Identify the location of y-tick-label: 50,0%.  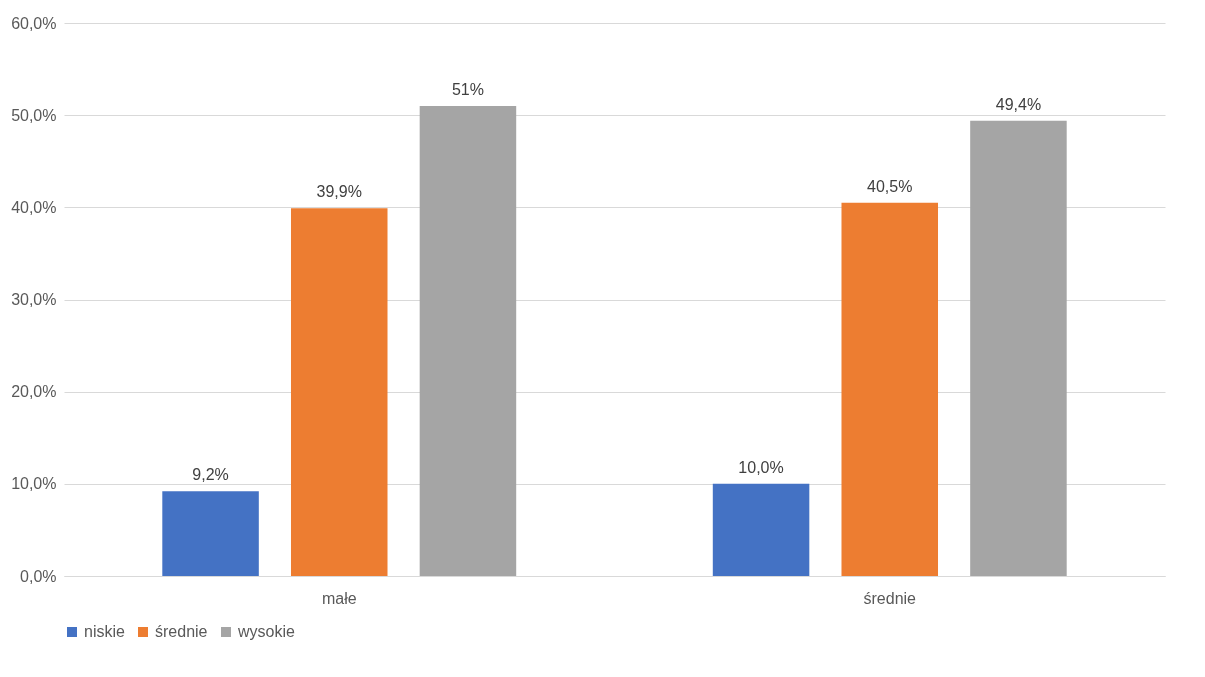
(34, 115).